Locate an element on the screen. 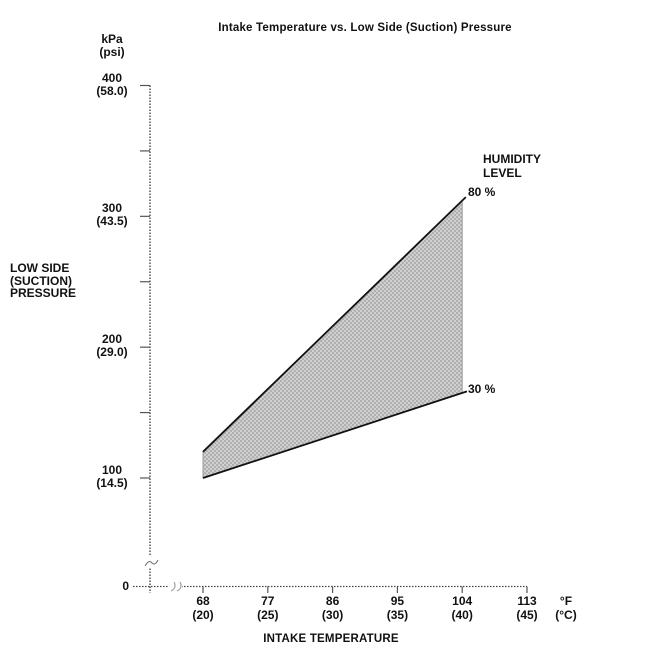  y-tick-label: 300 (43.5) is located at coordinates (112, 215).